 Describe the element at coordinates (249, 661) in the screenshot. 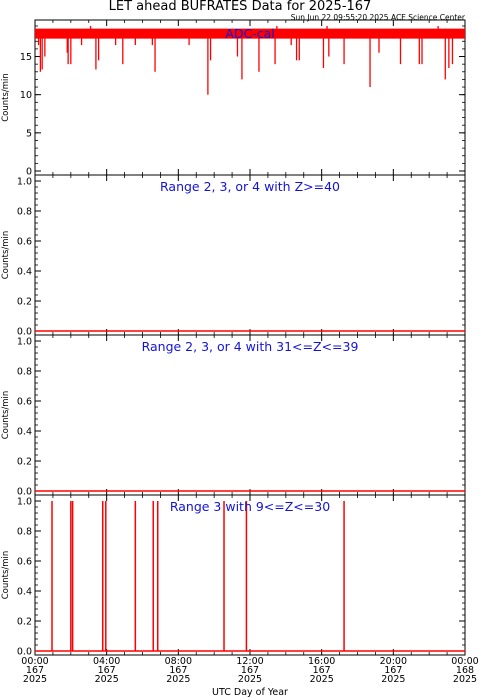

I see `x-tick-time: 12:00` at that location.